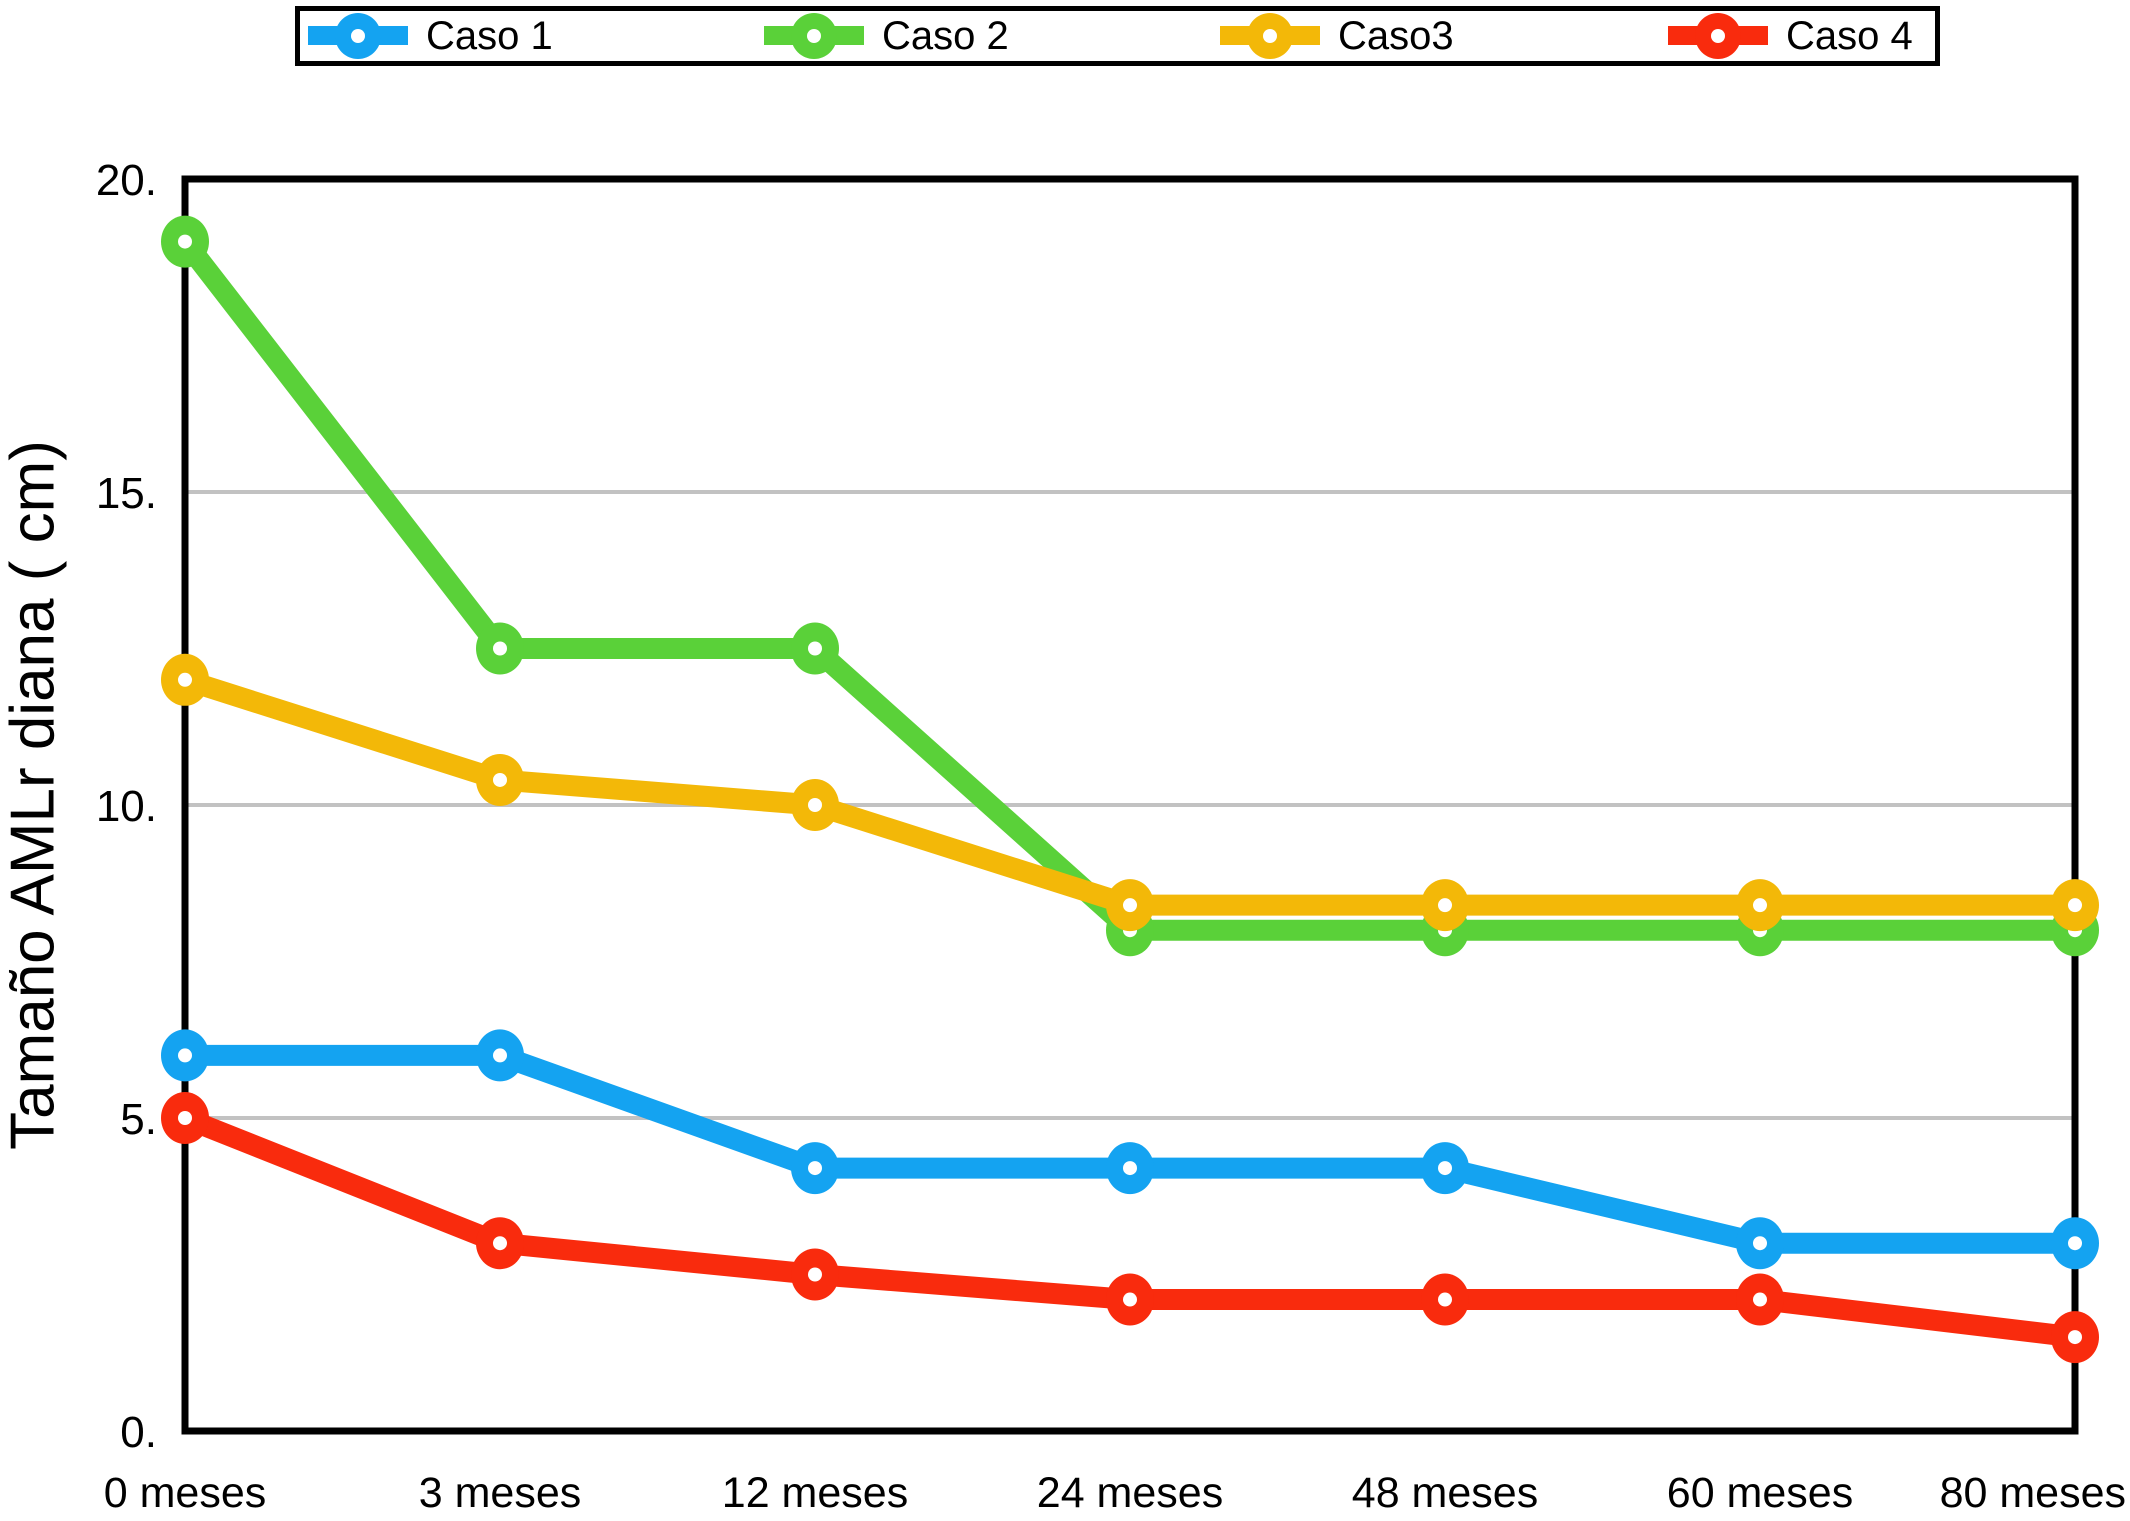 The image size is (2130, 1521). What do you see at coordinates (1445, 1493) in the screenshot?
I see `x-axis-label: 48 meses` at bounding box center [1445, 1493].